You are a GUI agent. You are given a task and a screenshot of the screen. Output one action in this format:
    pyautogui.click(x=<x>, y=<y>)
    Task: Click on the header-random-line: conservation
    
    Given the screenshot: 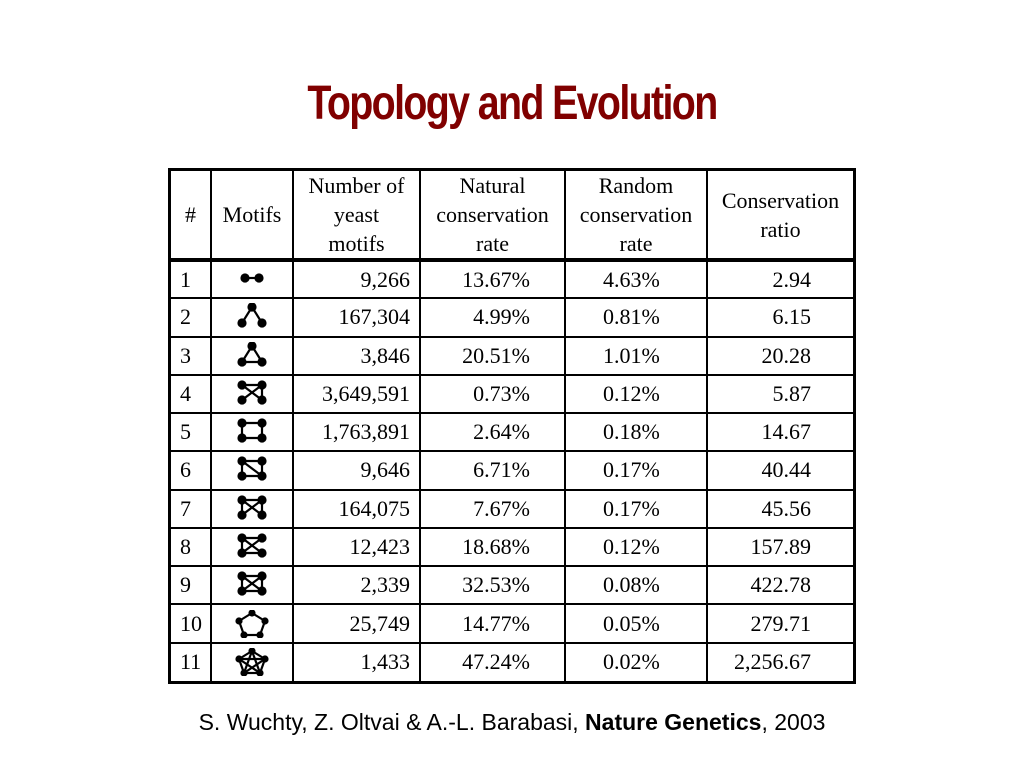 What is the action you would take?
    pyautogui.click(x=636, y=214)
    